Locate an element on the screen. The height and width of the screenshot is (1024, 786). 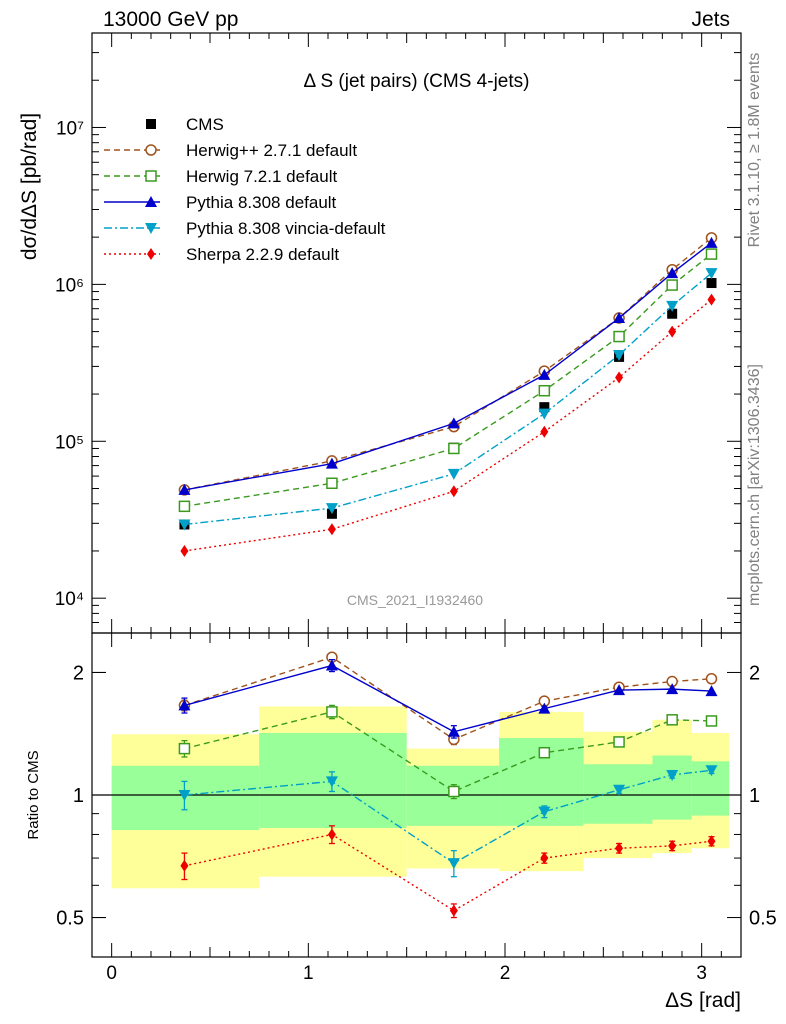
side-label-top: Rivet 3.1.10, ≥ 1.8M events is located at coordinates (754, 150).